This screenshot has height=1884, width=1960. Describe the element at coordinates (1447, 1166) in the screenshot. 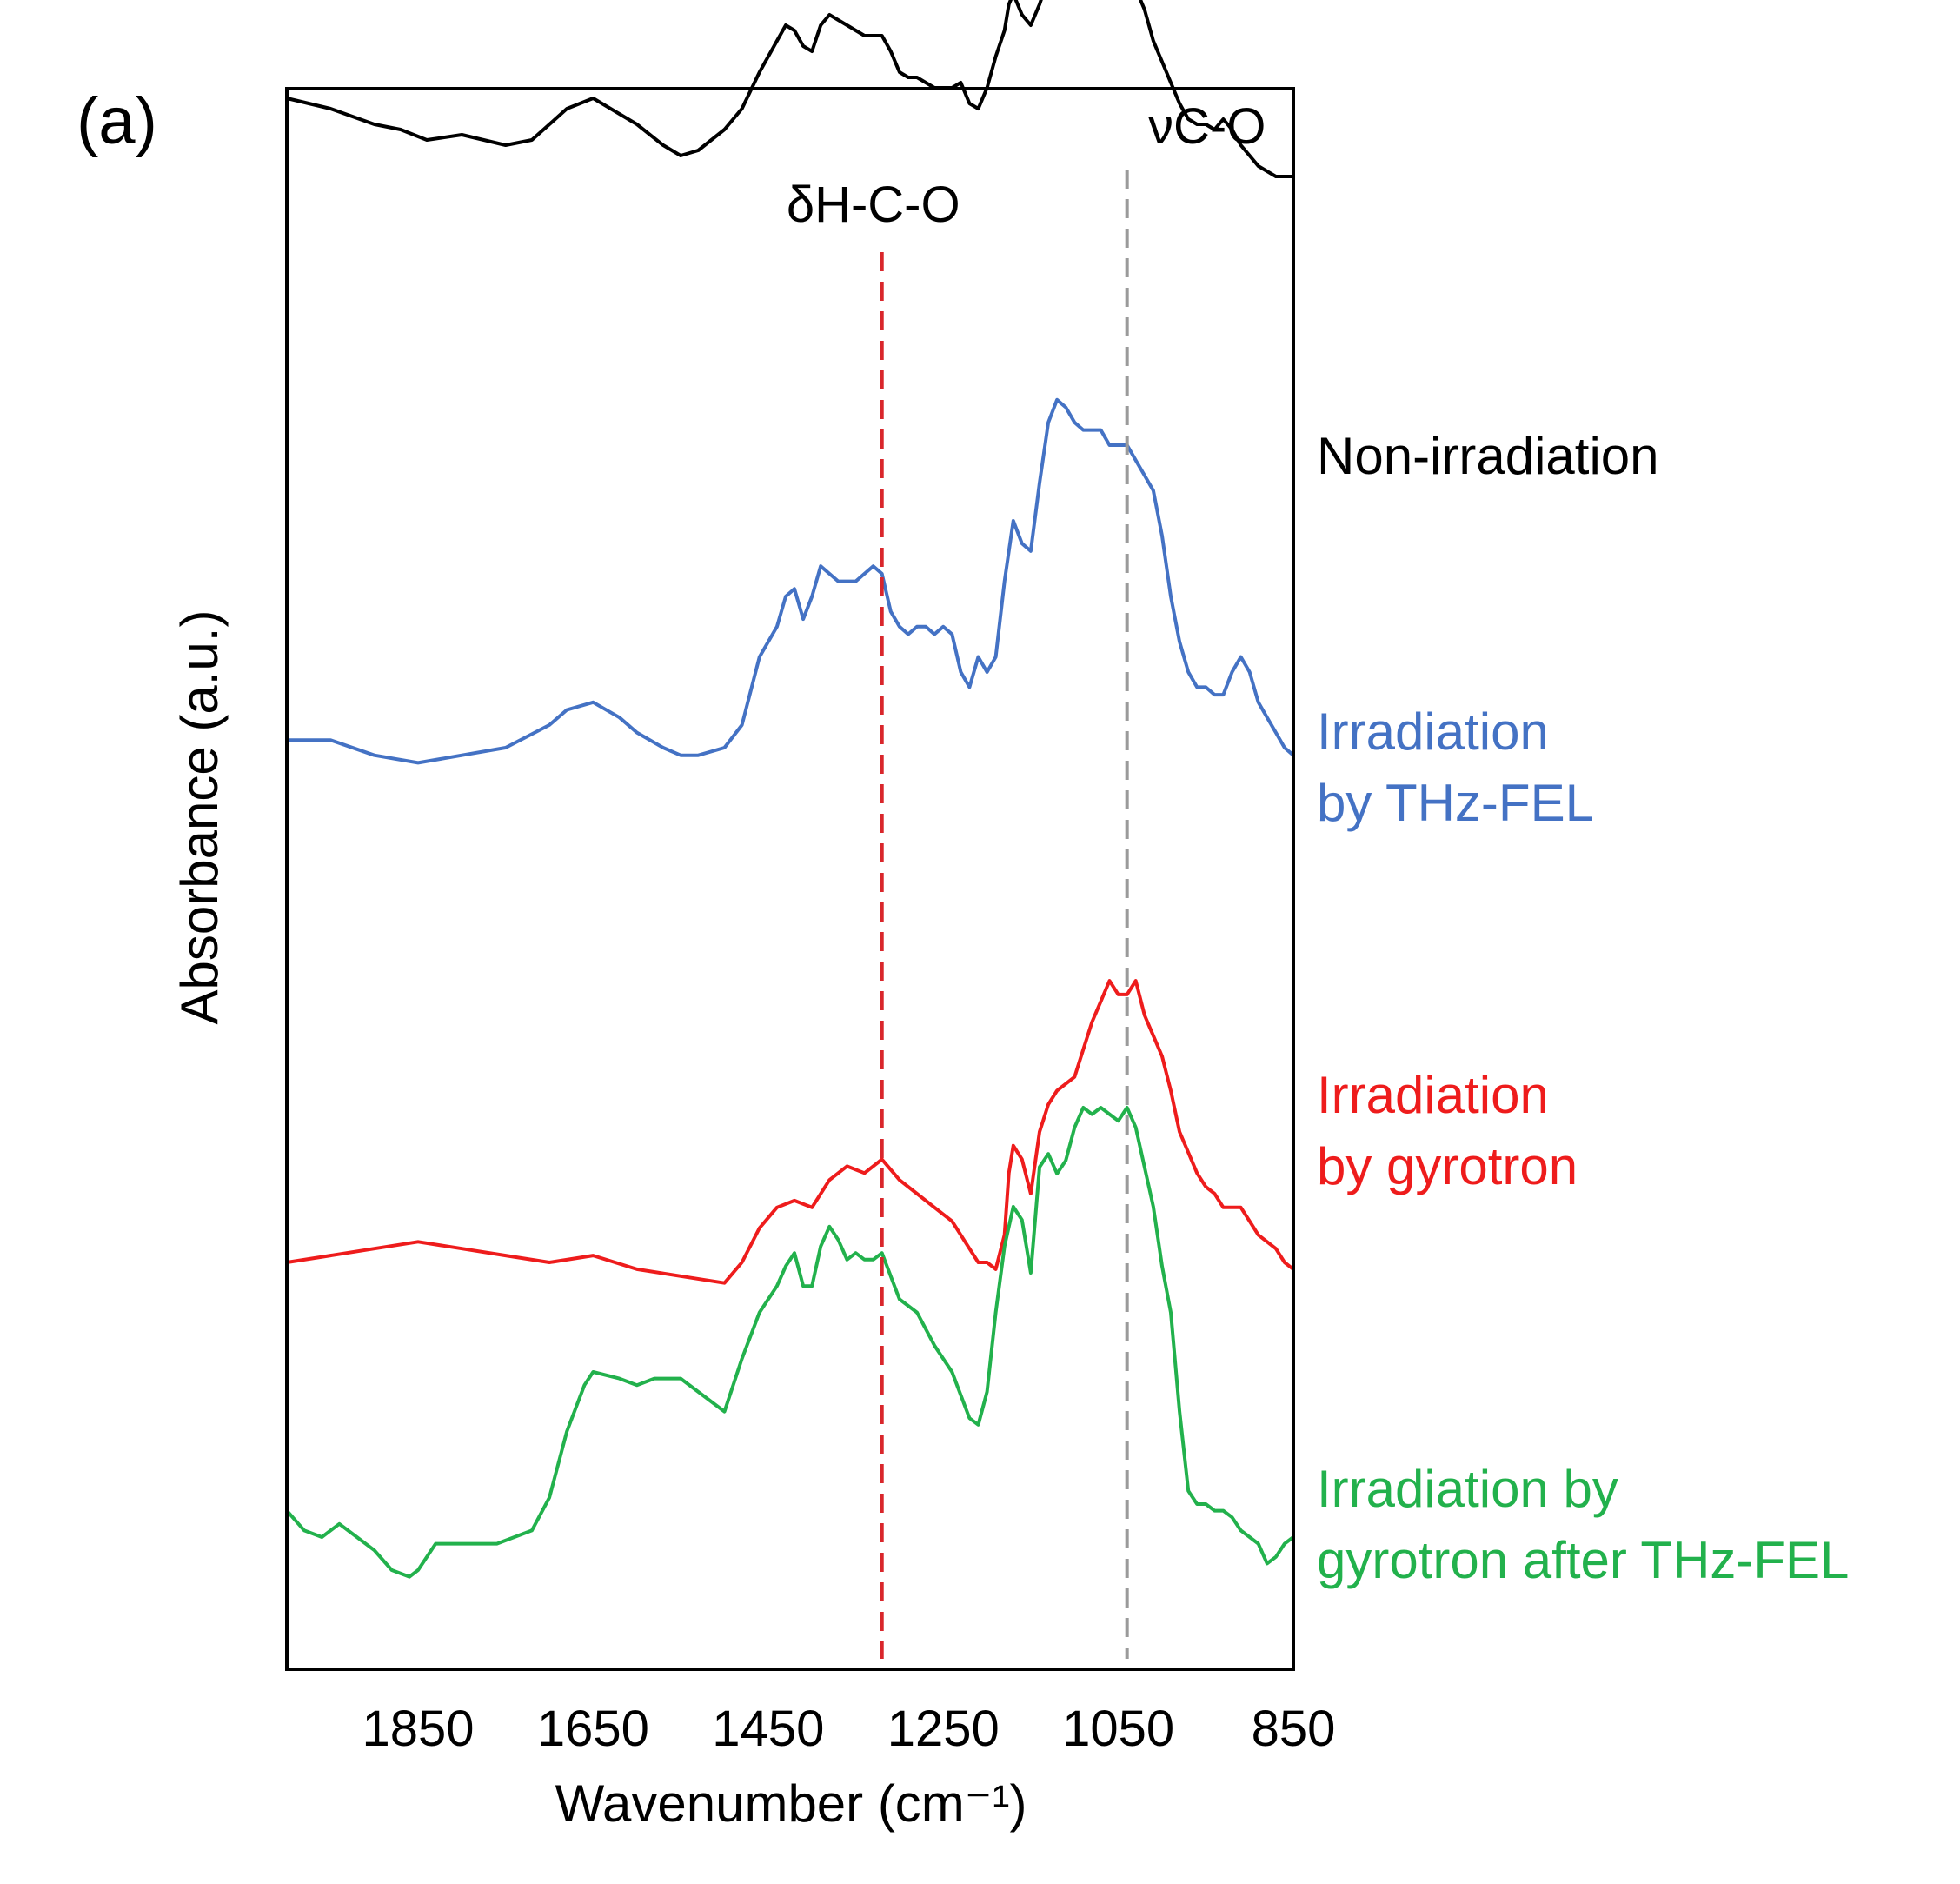

I see `legend-label-irradiation-by-gyrotron-line-2: by gyrotron` at that location.